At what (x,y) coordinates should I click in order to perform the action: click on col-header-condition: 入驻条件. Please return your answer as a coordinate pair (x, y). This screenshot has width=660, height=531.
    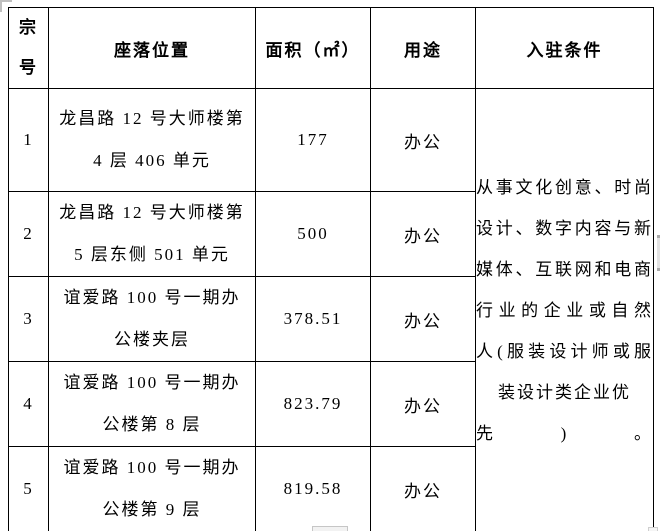
    Looking at the image, I should click on (564, 48).